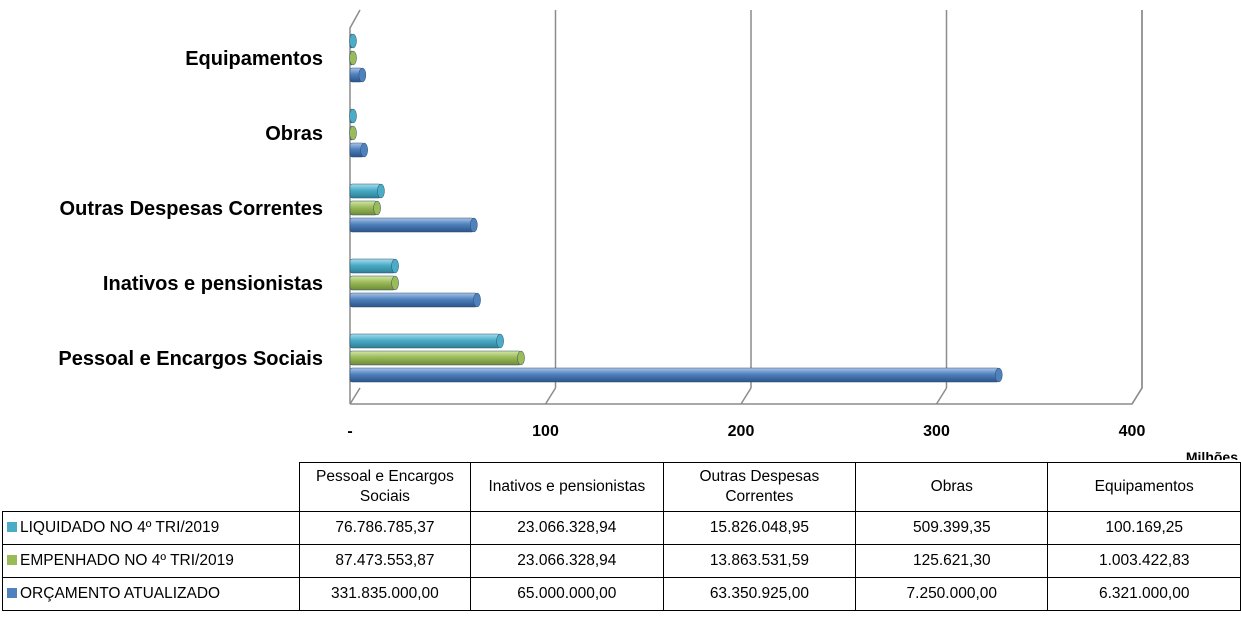 This screenshot has height=619, width=1241. I want to click on table-cell: 65.000.000,00, so click(567, 594).